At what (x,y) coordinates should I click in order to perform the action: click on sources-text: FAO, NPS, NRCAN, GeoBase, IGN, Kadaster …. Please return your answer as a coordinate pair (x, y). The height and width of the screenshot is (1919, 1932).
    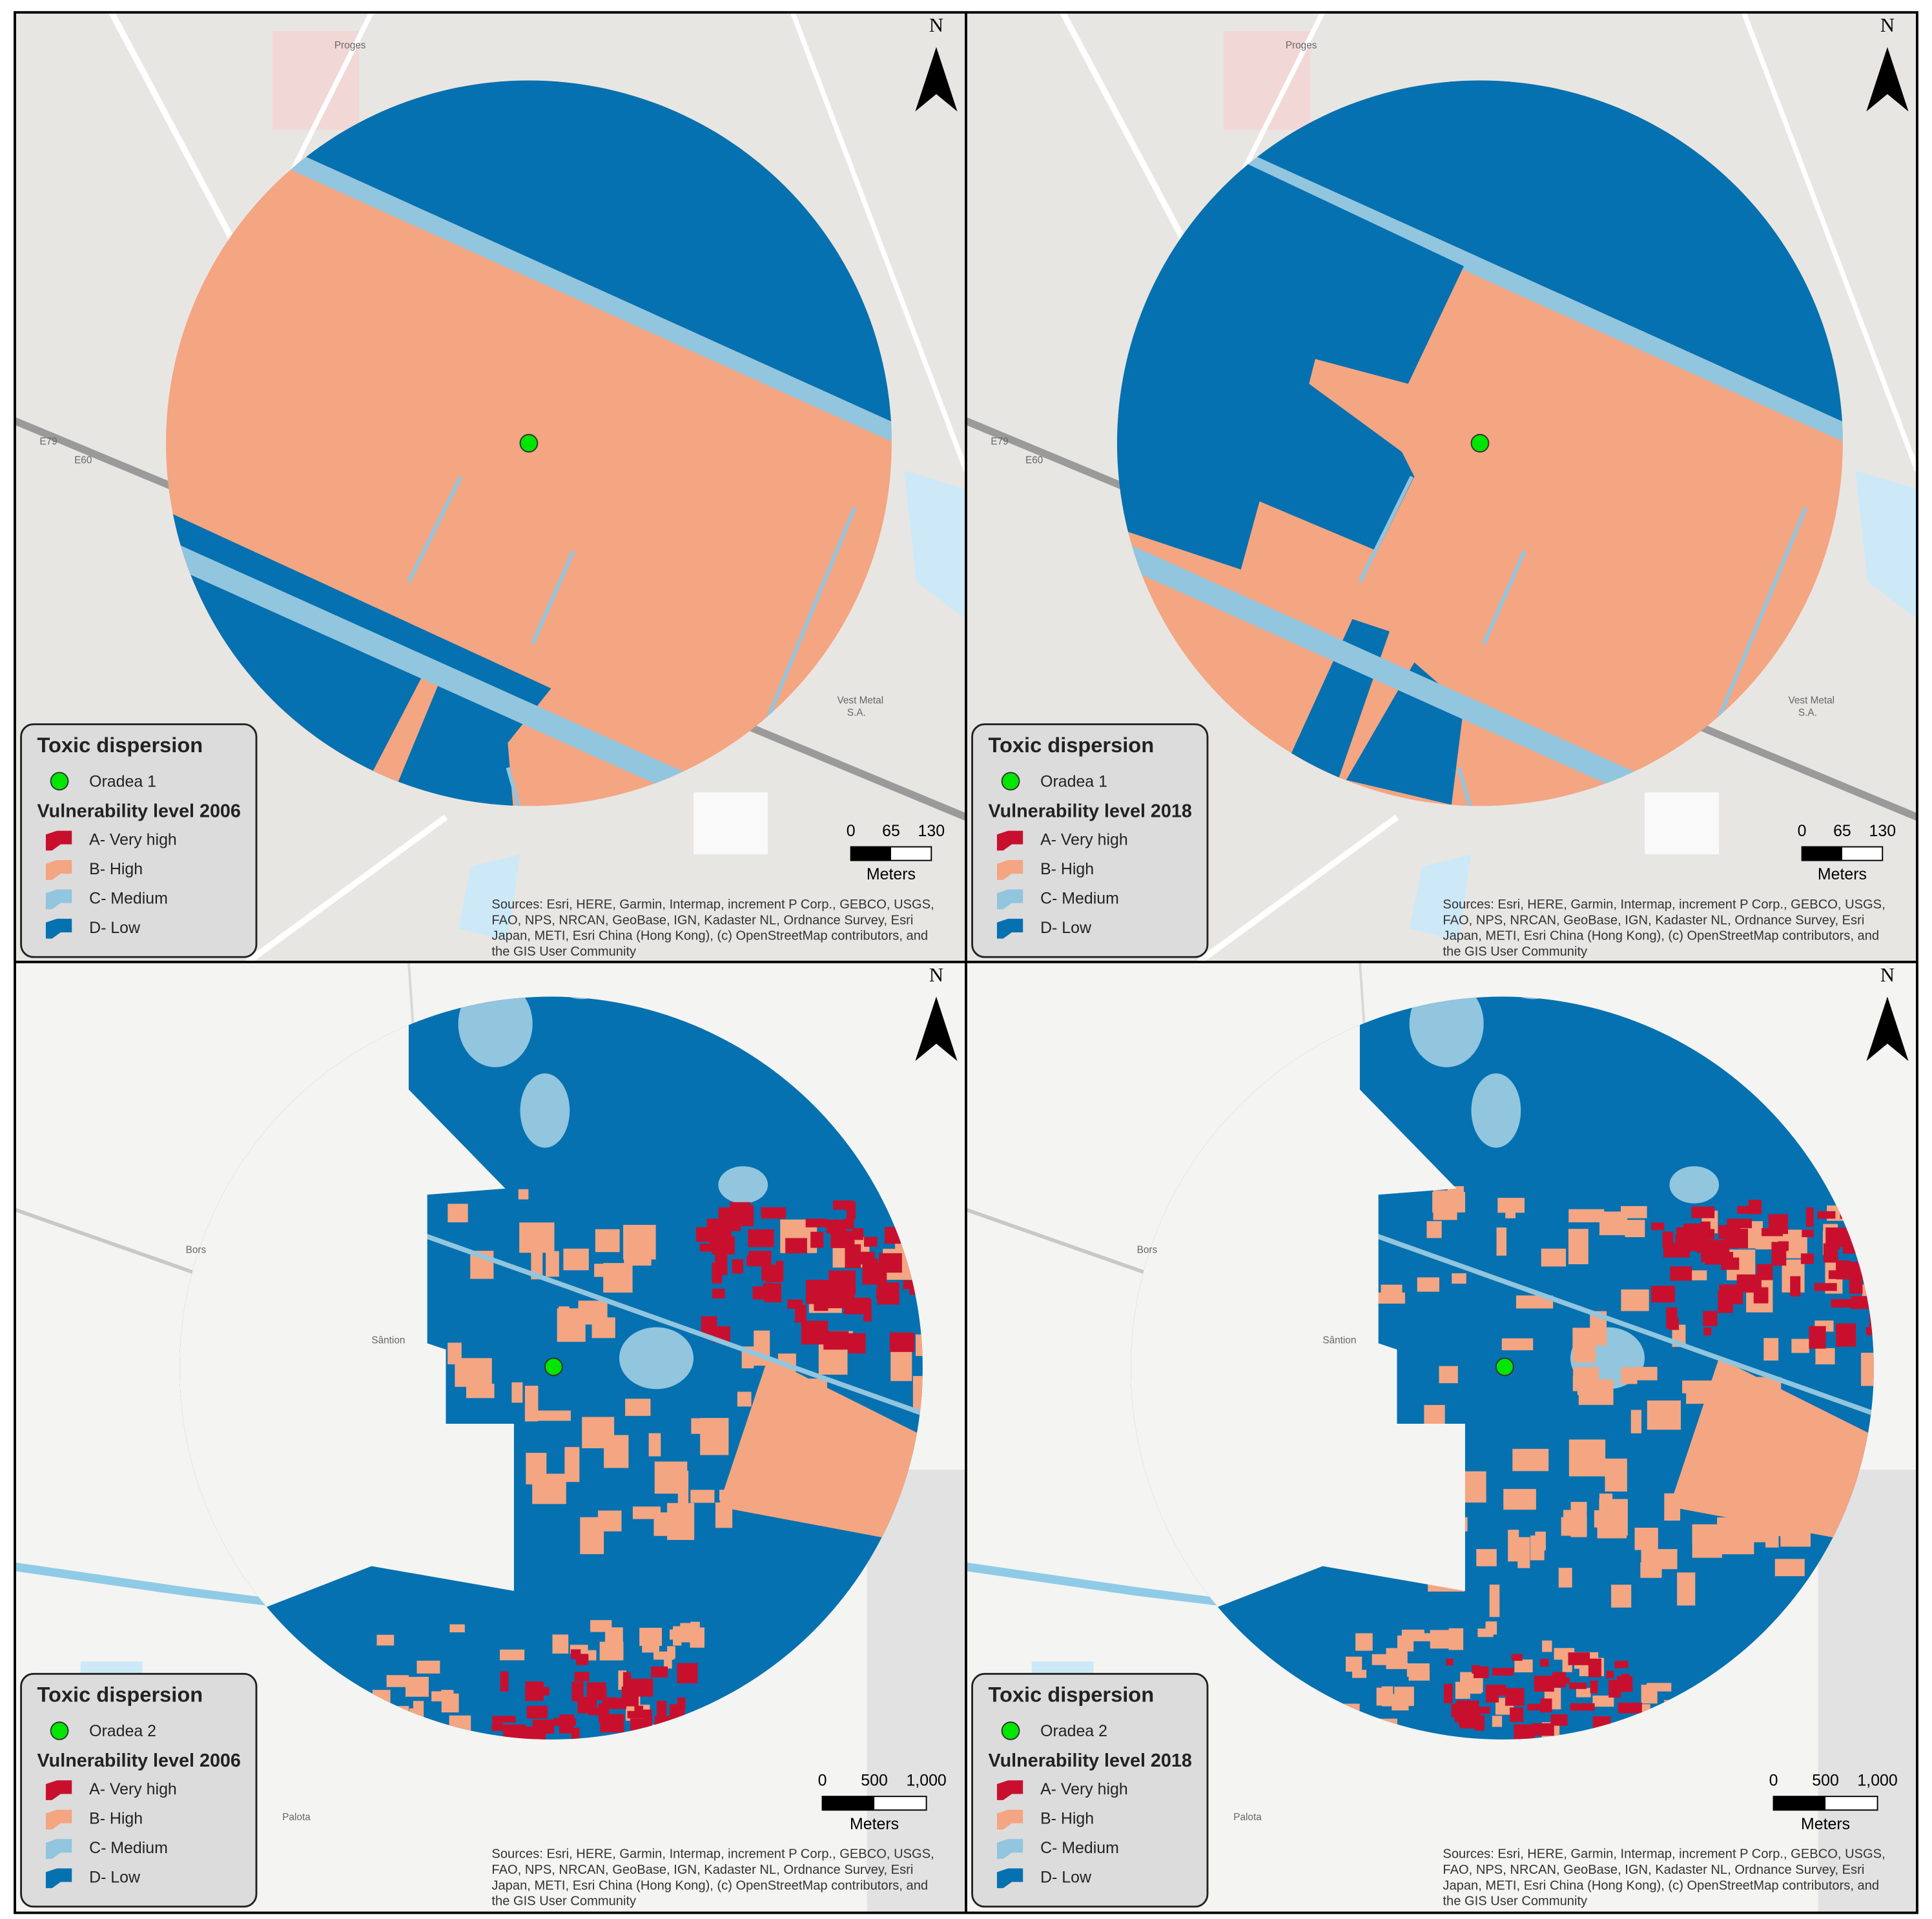
    Looking at the image, I should click on (1653, 1870).